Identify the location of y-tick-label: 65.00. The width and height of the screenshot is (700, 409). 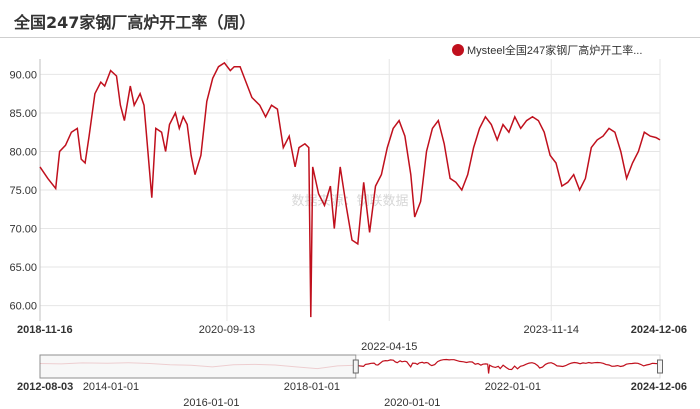
(23, 268).